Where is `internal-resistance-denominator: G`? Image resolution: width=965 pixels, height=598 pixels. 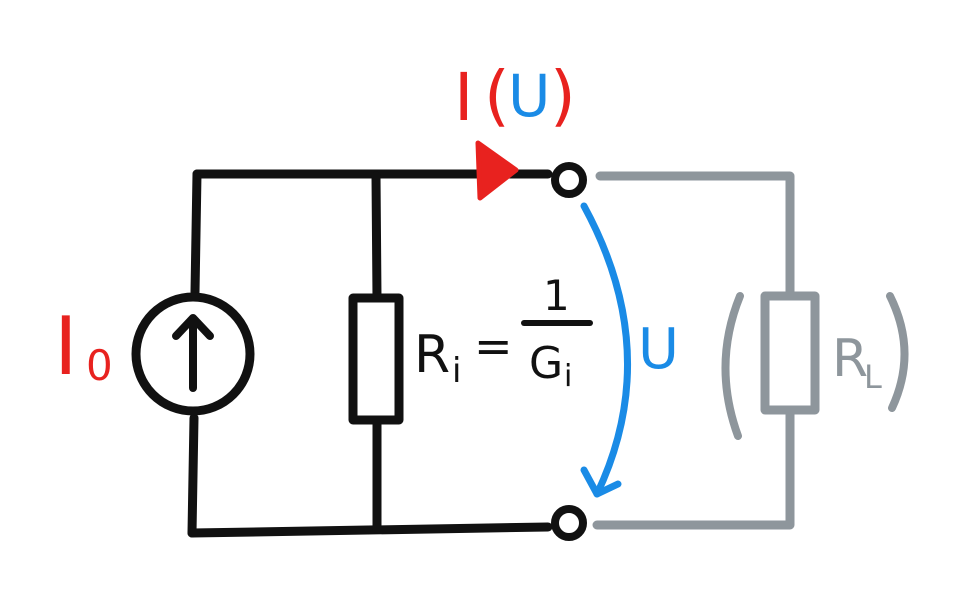
internal-resistance-denominator: G is located at coordinates (546, 363).